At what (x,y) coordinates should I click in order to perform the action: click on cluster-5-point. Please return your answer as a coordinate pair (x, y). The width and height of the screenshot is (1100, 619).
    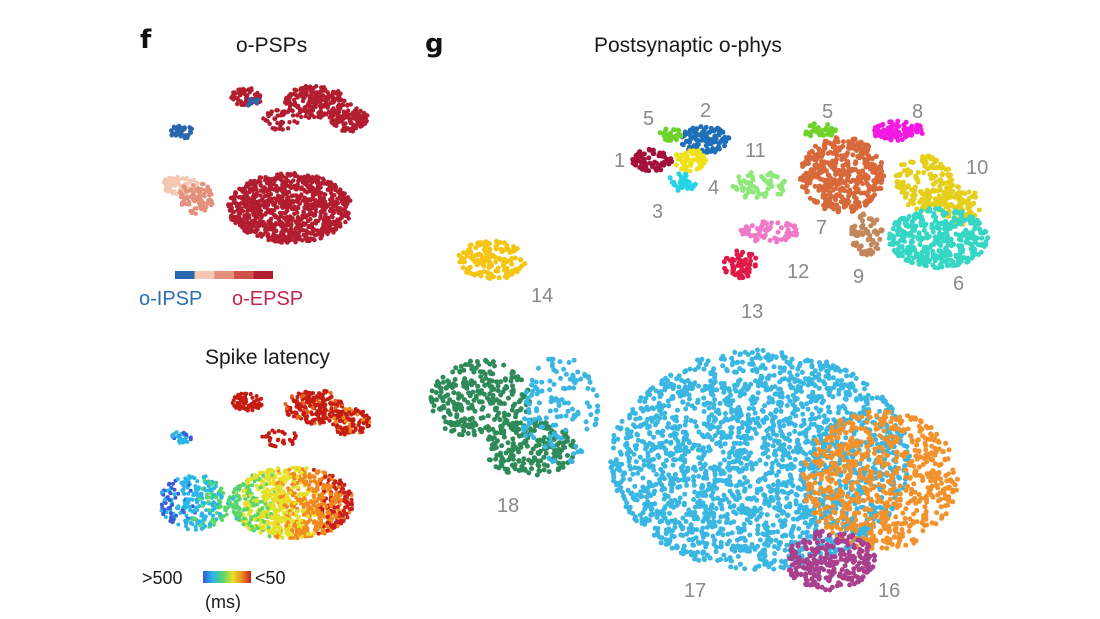
    Looking at the image, I should click on (830, 129).